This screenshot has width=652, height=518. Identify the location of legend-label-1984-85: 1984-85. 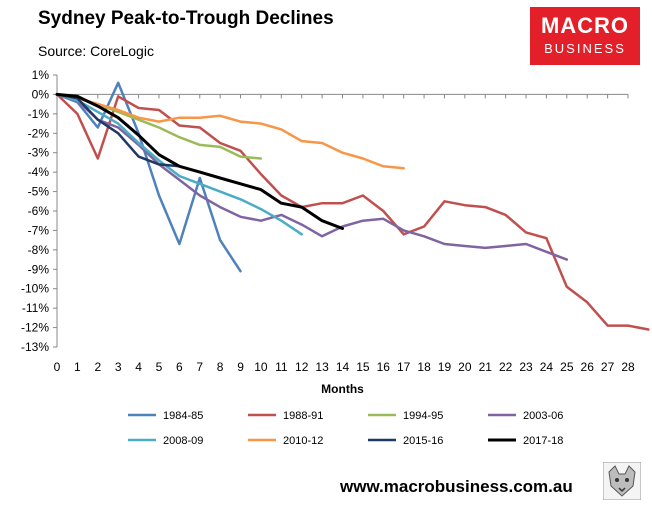
(183, 416).